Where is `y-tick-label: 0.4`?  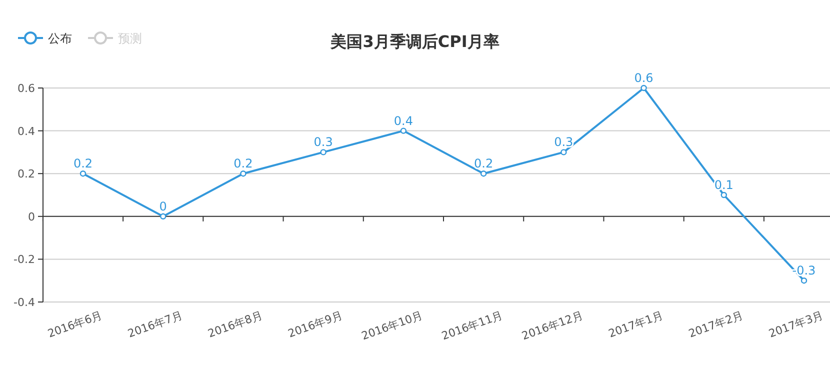
y-tick-label: 0.4 is located at coordinates (26, 131).